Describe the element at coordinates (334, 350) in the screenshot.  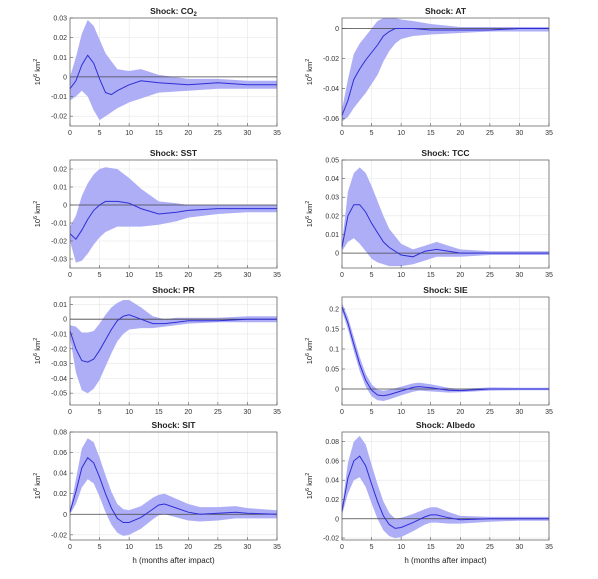
I see `y-tick-label: 0.1` at that location.